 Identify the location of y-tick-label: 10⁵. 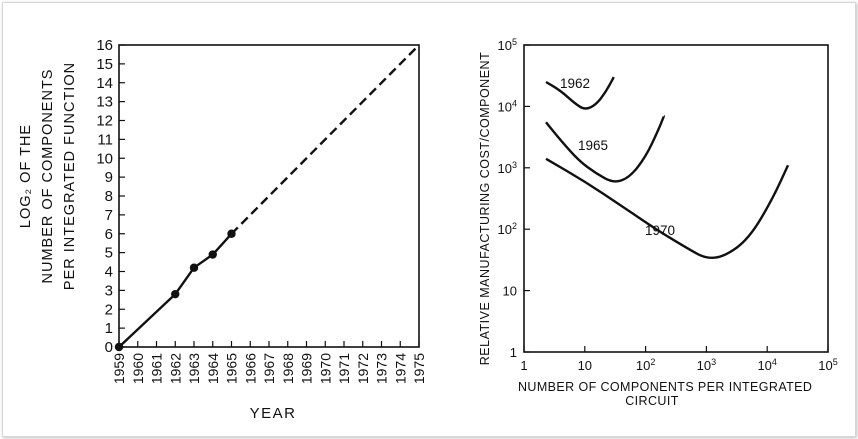
(507, 45).